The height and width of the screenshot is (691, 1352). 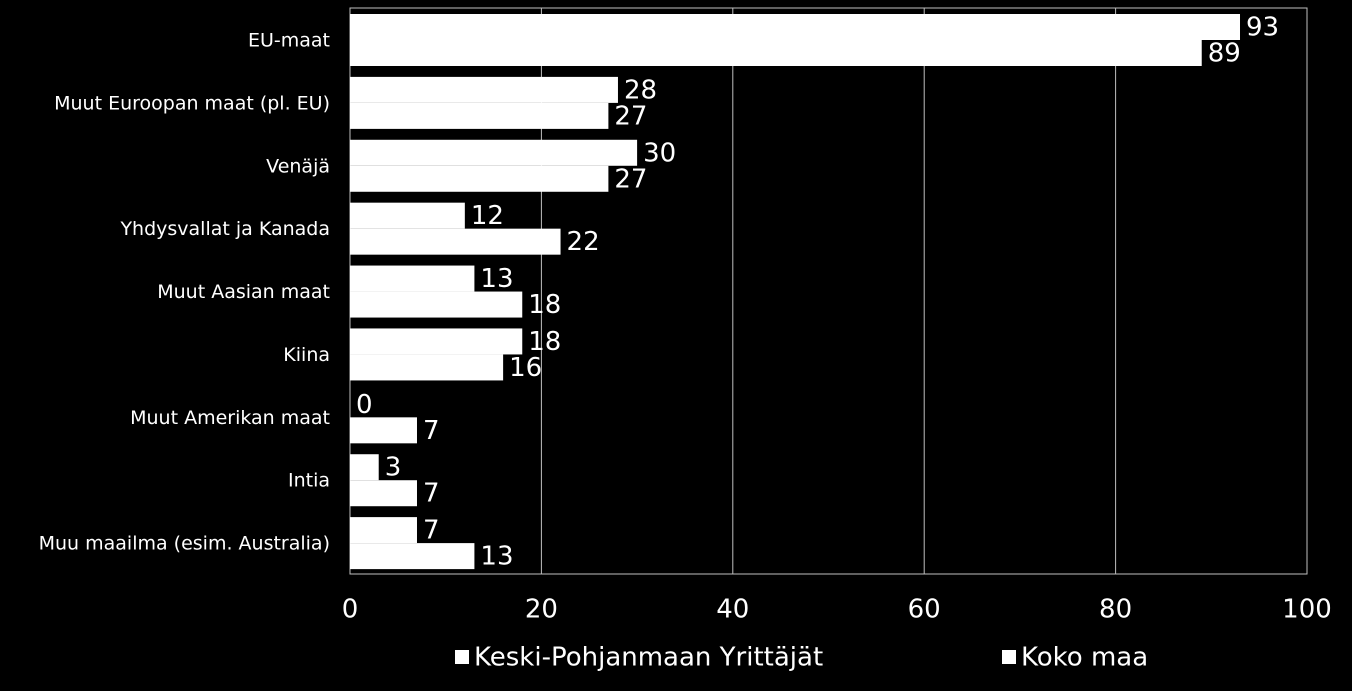 I want to click on value-label: 28, so click(x=640, y=90).